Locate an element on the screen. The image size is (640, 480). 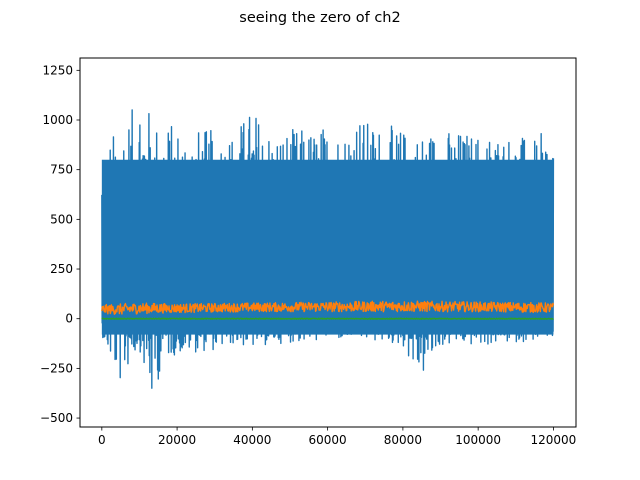
x-tick-label: 40000 is located at coordinates (252, 440).